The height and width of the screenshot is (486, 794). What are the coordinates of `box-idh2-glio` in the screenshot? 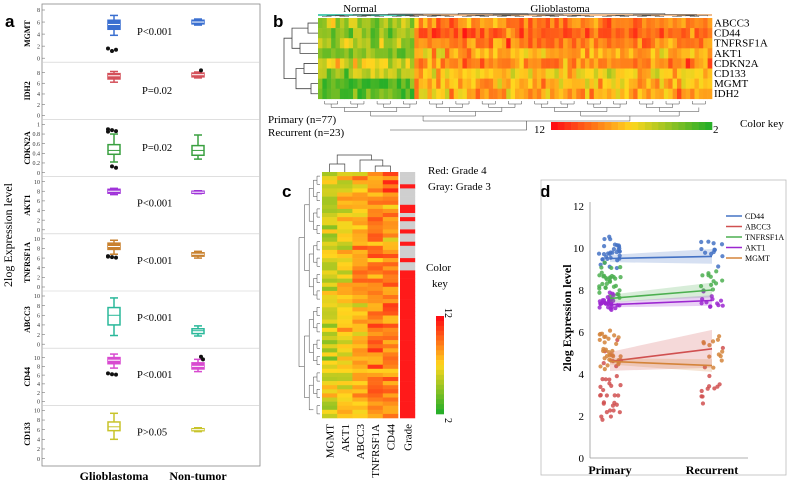 It's located at (114, 76).